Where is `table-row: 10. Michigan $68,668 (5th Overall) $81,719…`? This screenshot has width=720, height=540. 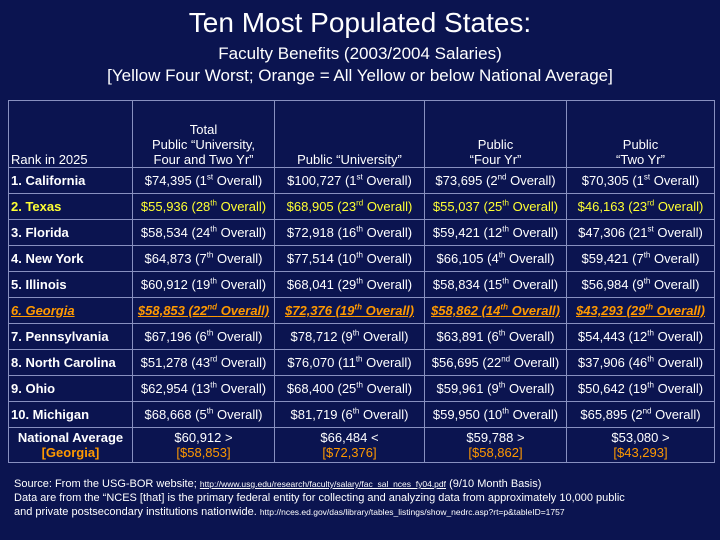 table-row: 10. Michigan $68,668 (5th Overall) $81,719… is located at coordinates (361, 414).